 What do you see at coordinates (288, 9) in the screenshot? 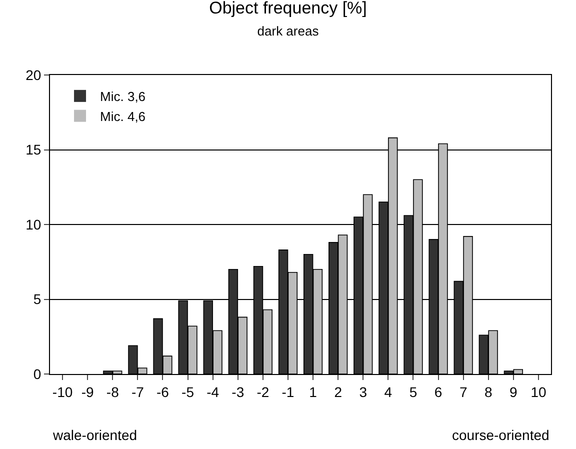
I see `chart-title: Object frequency [%]` at bounding box center [288, 9].